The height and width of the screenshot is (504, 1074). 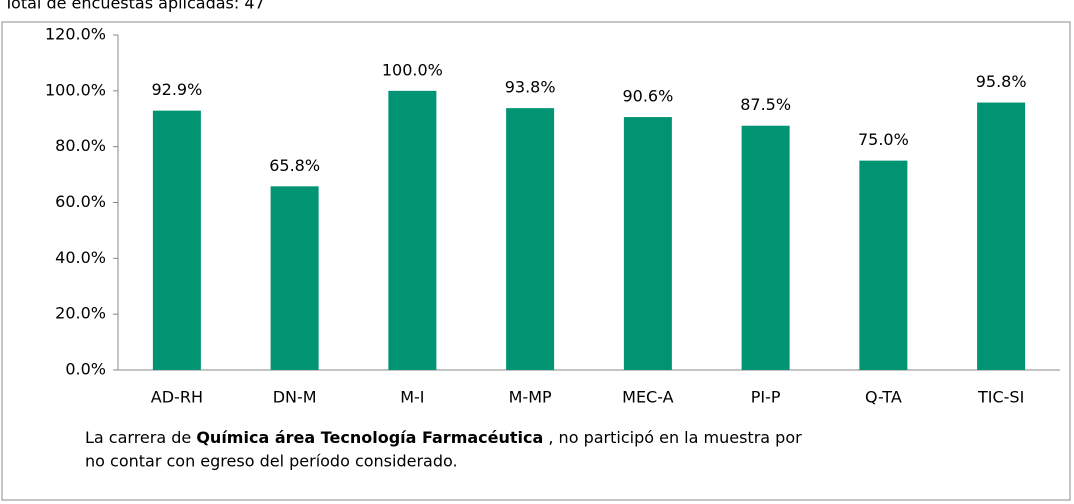 What do you see at coordinates (1001, 81) in the screenshot?
I see `value-label: 95.8%` at bounding box center [1001, 81].